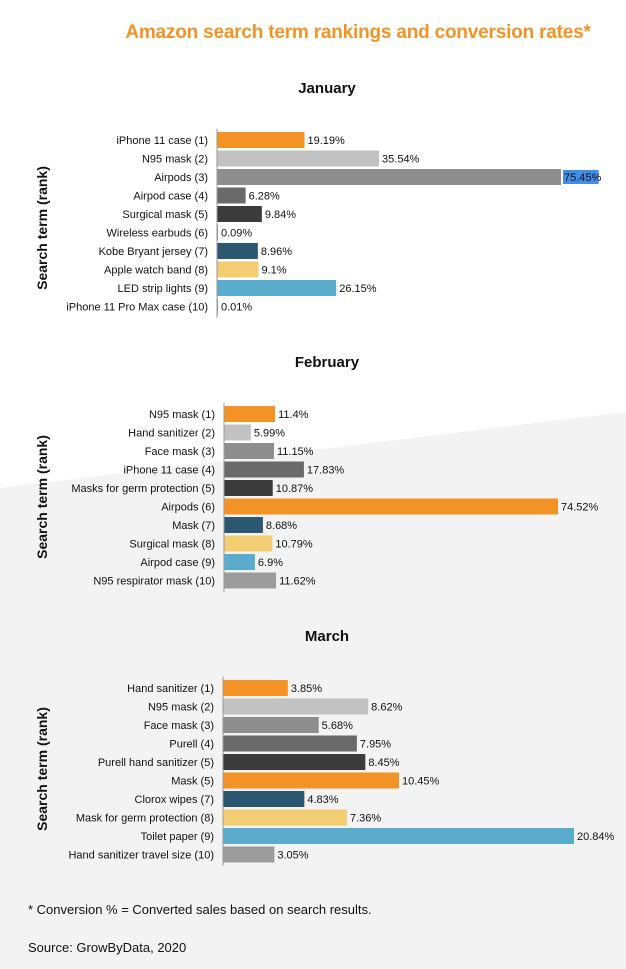 The image size is (626, 969). I want to click on chart-title: February, so click(327, 362).